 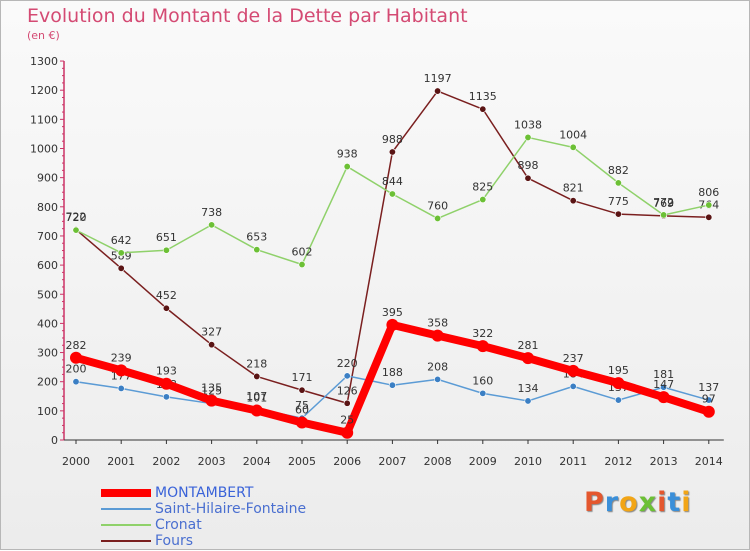 I want to click on x-tick-label: 2008, so click(x=438, y=461).